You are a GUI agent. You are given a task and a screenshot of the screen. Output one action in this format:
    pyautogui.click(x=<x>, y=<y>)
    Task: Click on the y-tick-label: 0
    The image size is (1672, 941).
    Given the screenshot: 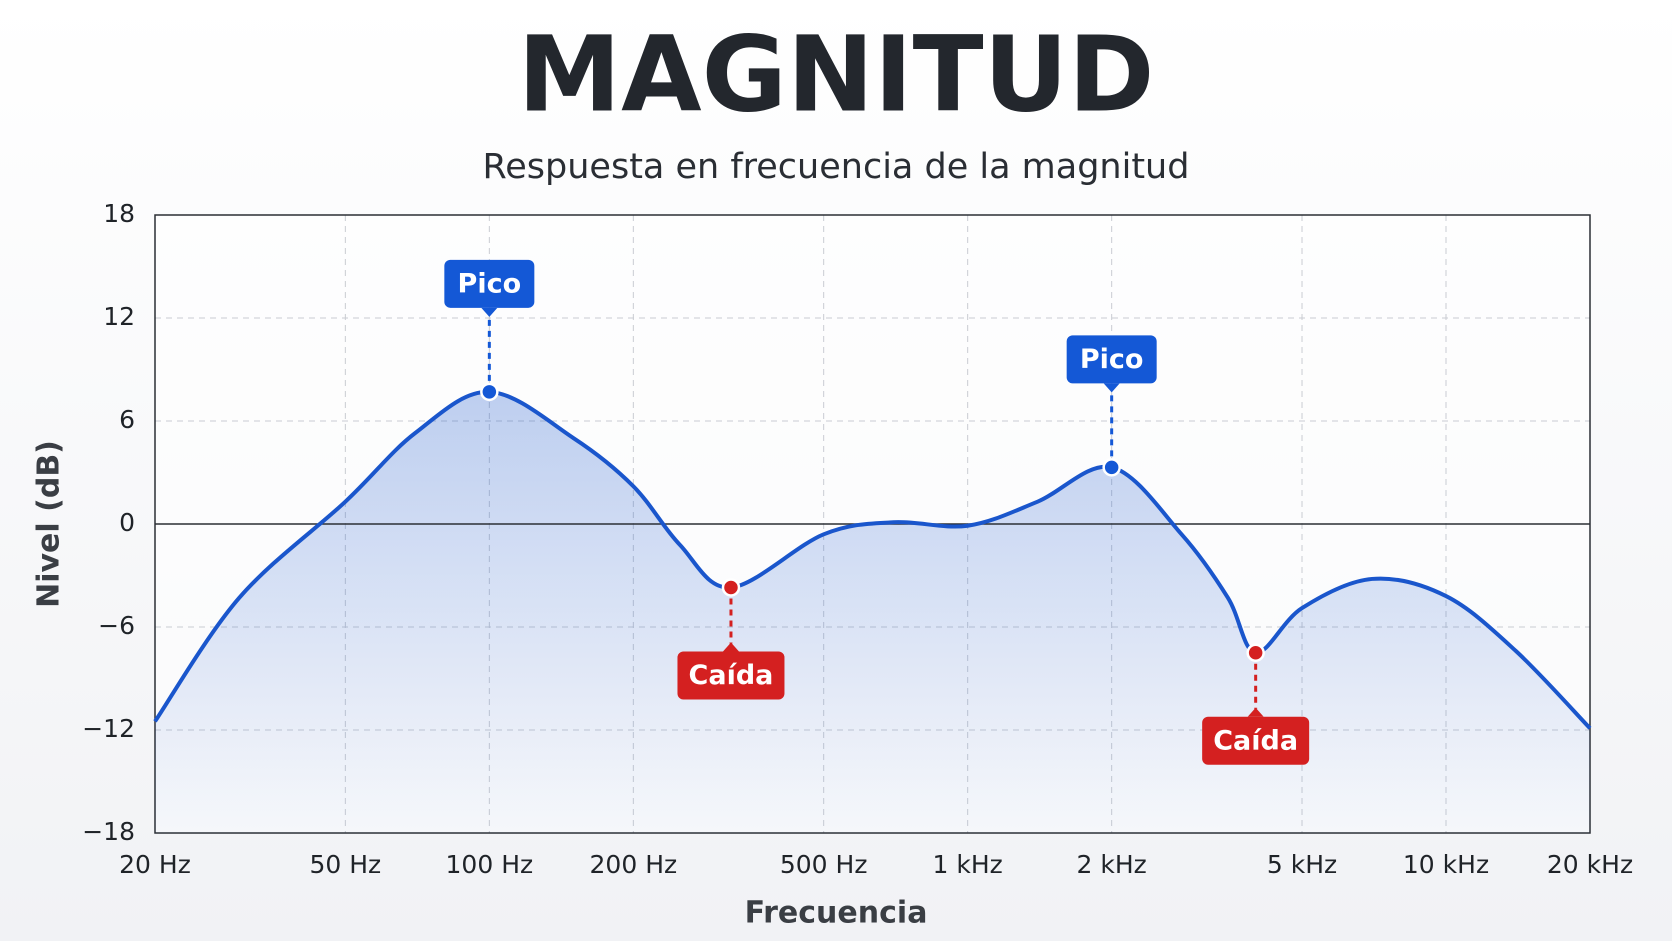 What is the action you would take?
    pyautogui.click(x=127, y=522)
    